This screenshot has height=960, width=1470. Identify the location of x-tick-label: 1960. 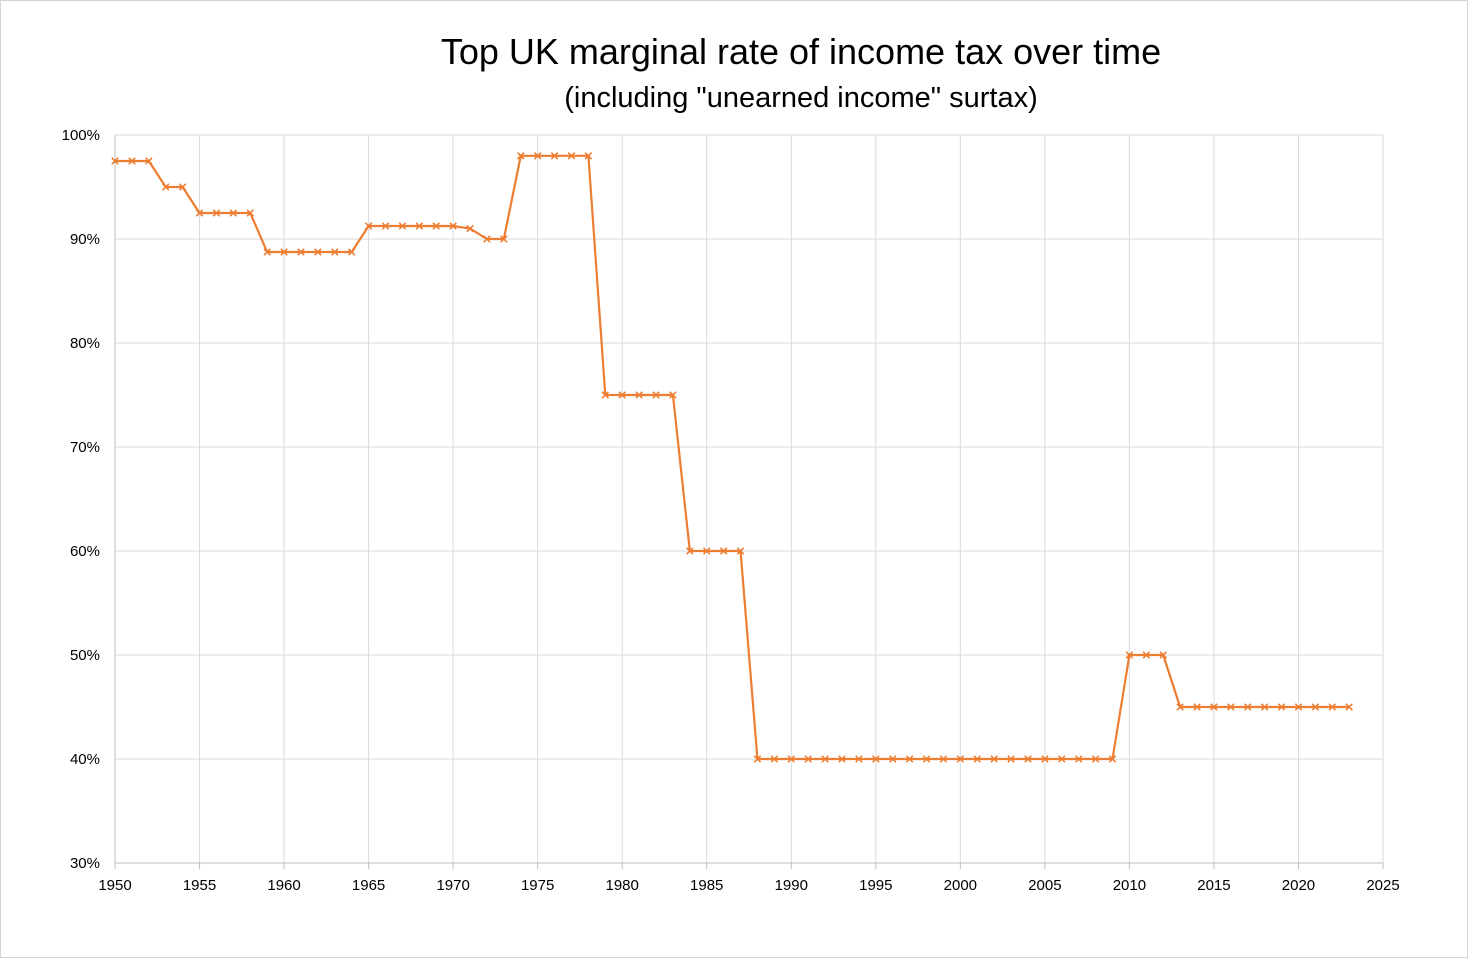
(283, 885).